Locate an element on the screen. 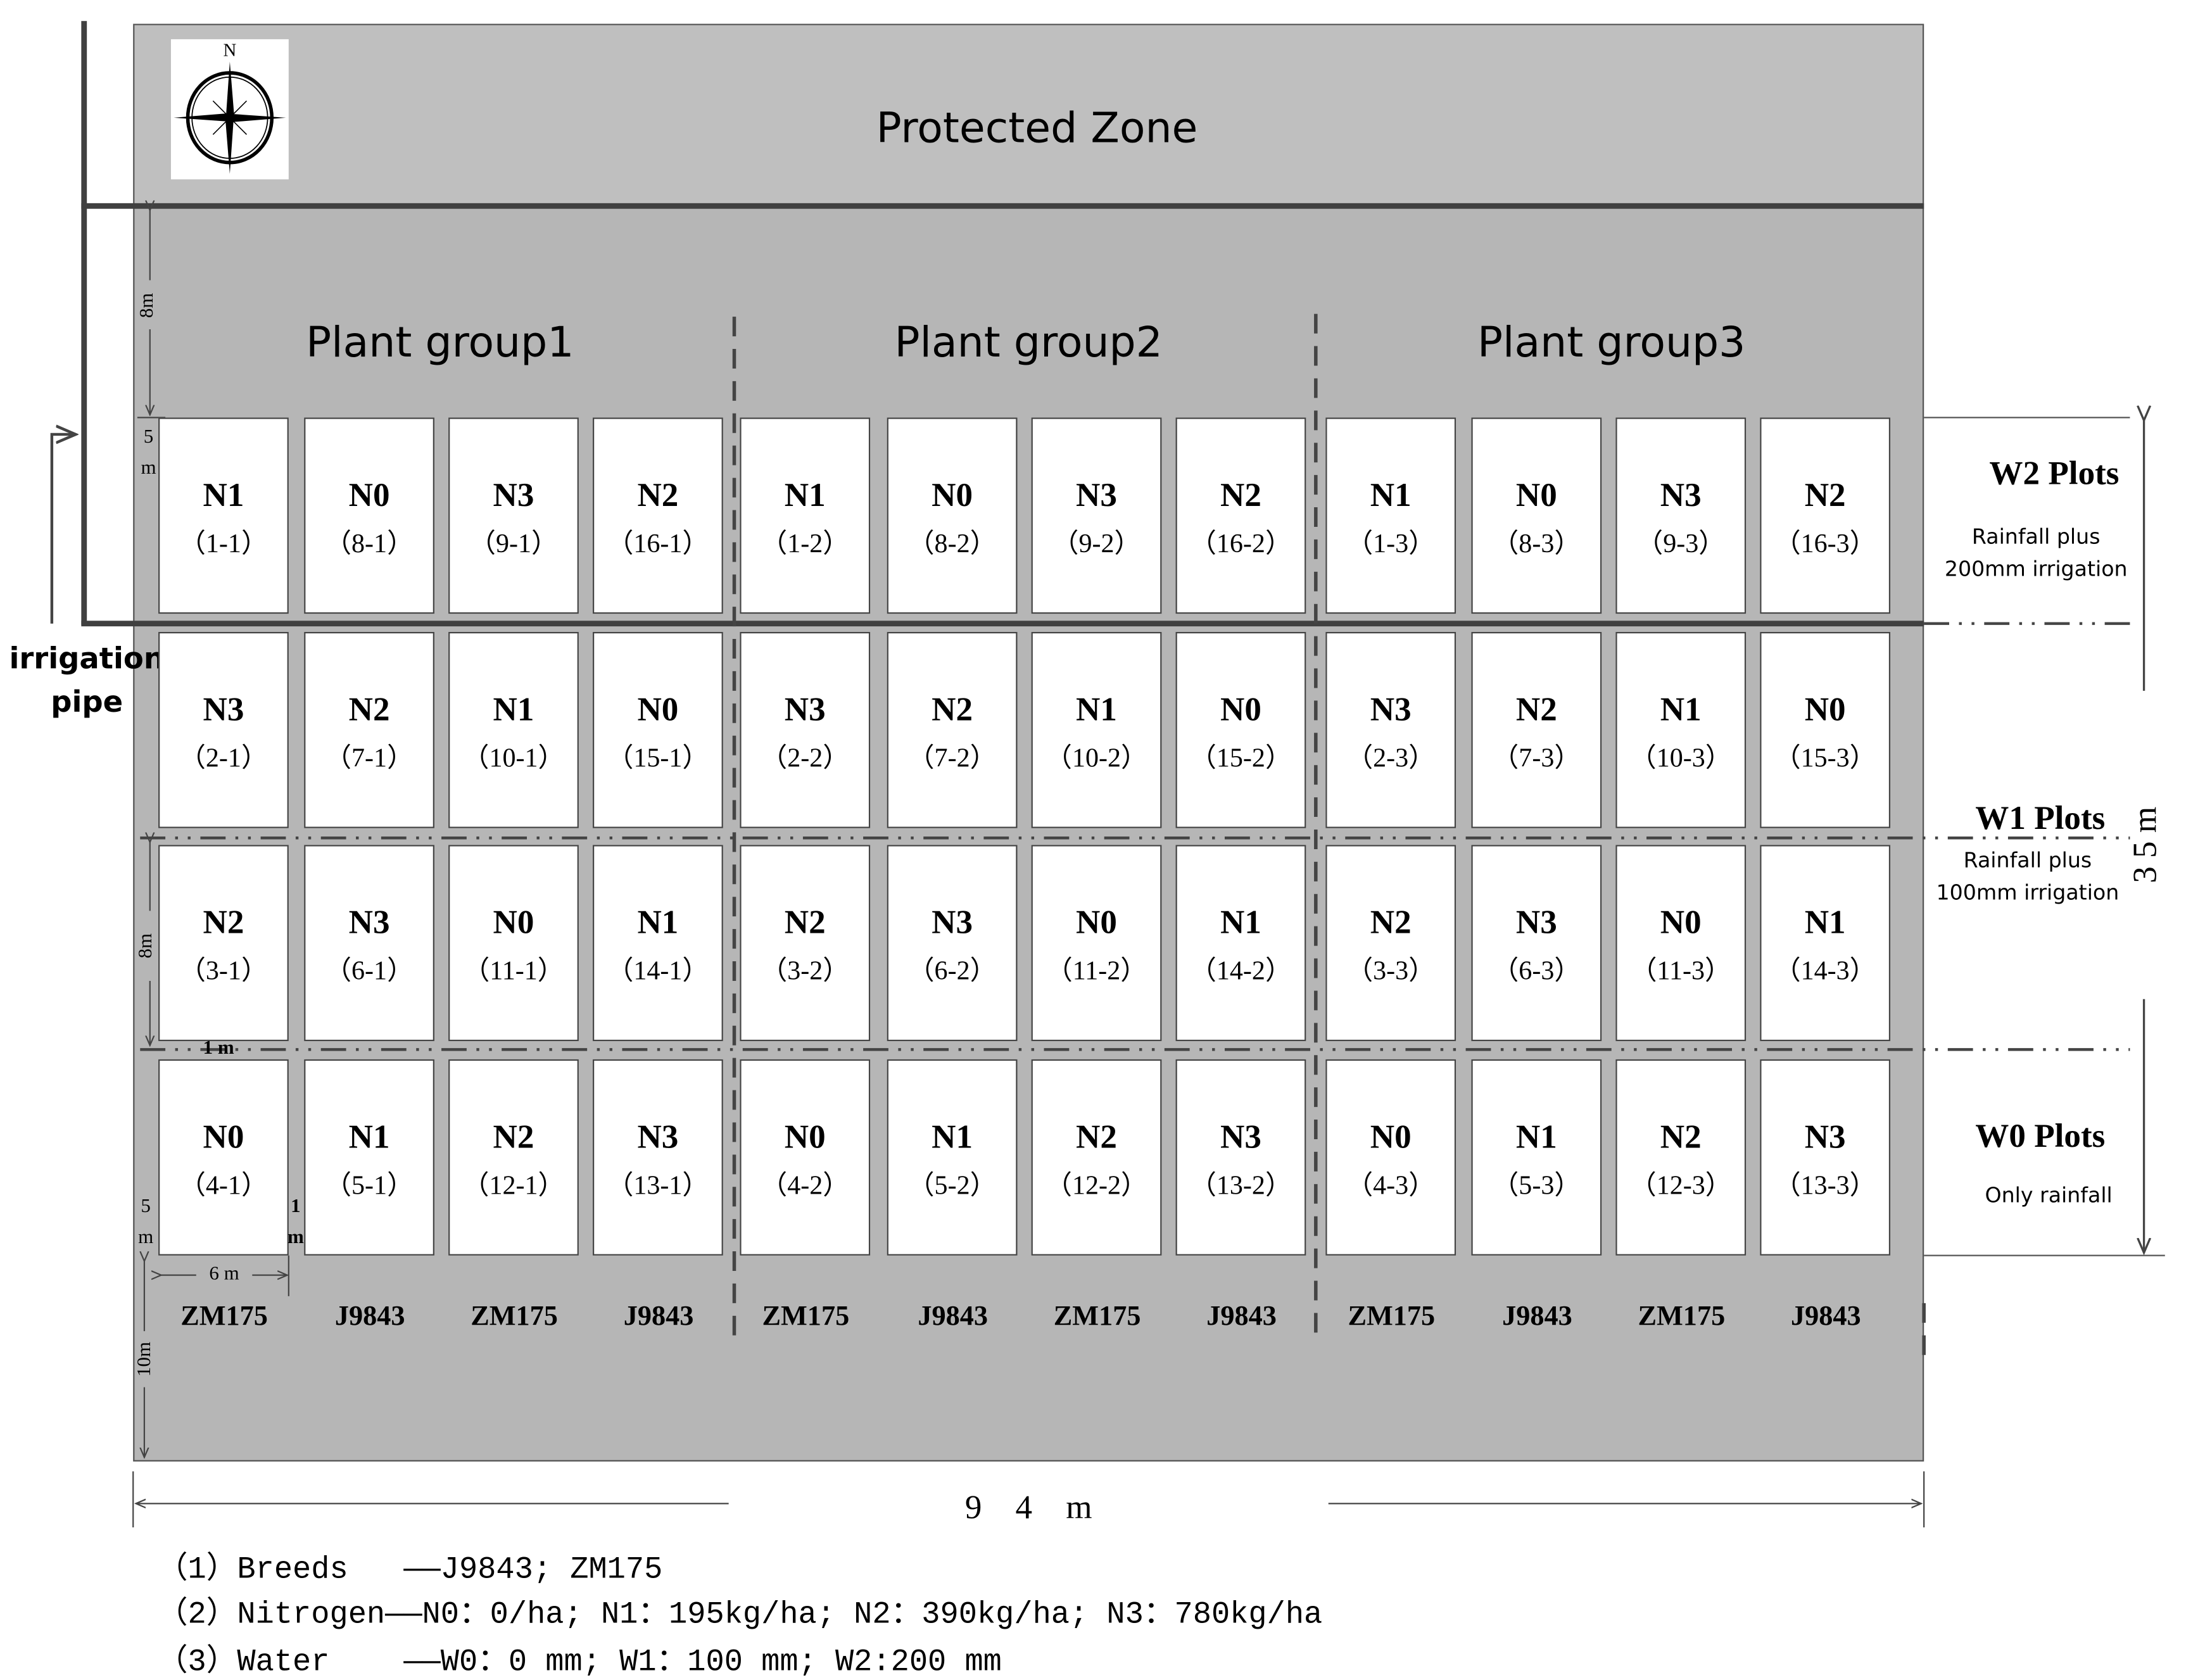 The image size is (2186, 1680). plot-id-label: （8-1） is located at coordinates (369, 544).